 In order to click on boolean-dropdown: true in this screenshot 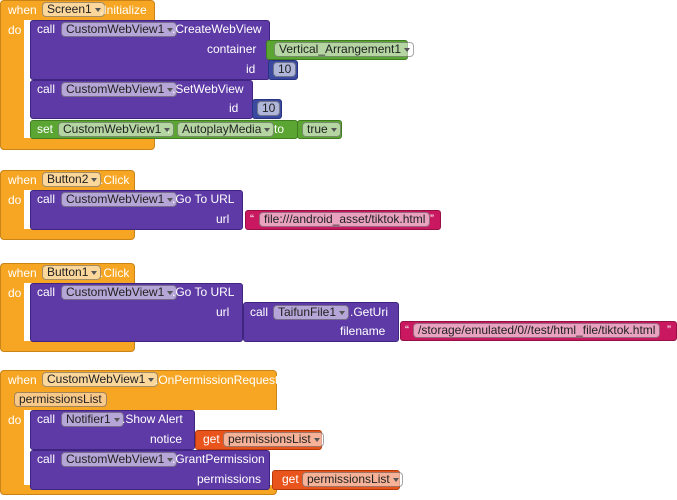, I will do `click(321, 129)`.